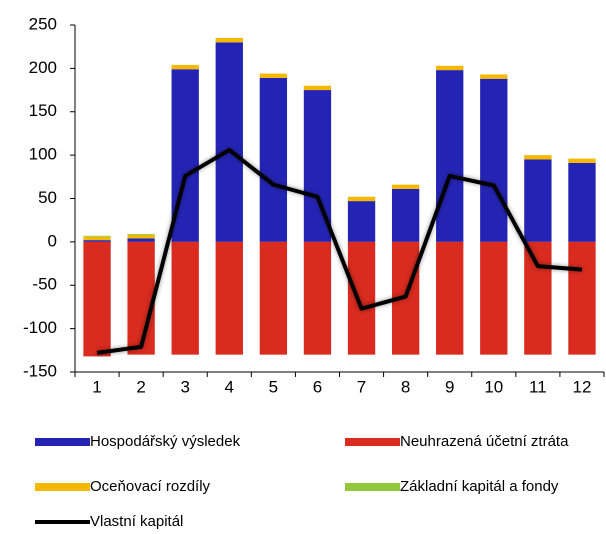 The image size is (606, 534). Describe the element at coordinates (40, 370) in the screenshot. I see `y-tick-label: -150` at that location.